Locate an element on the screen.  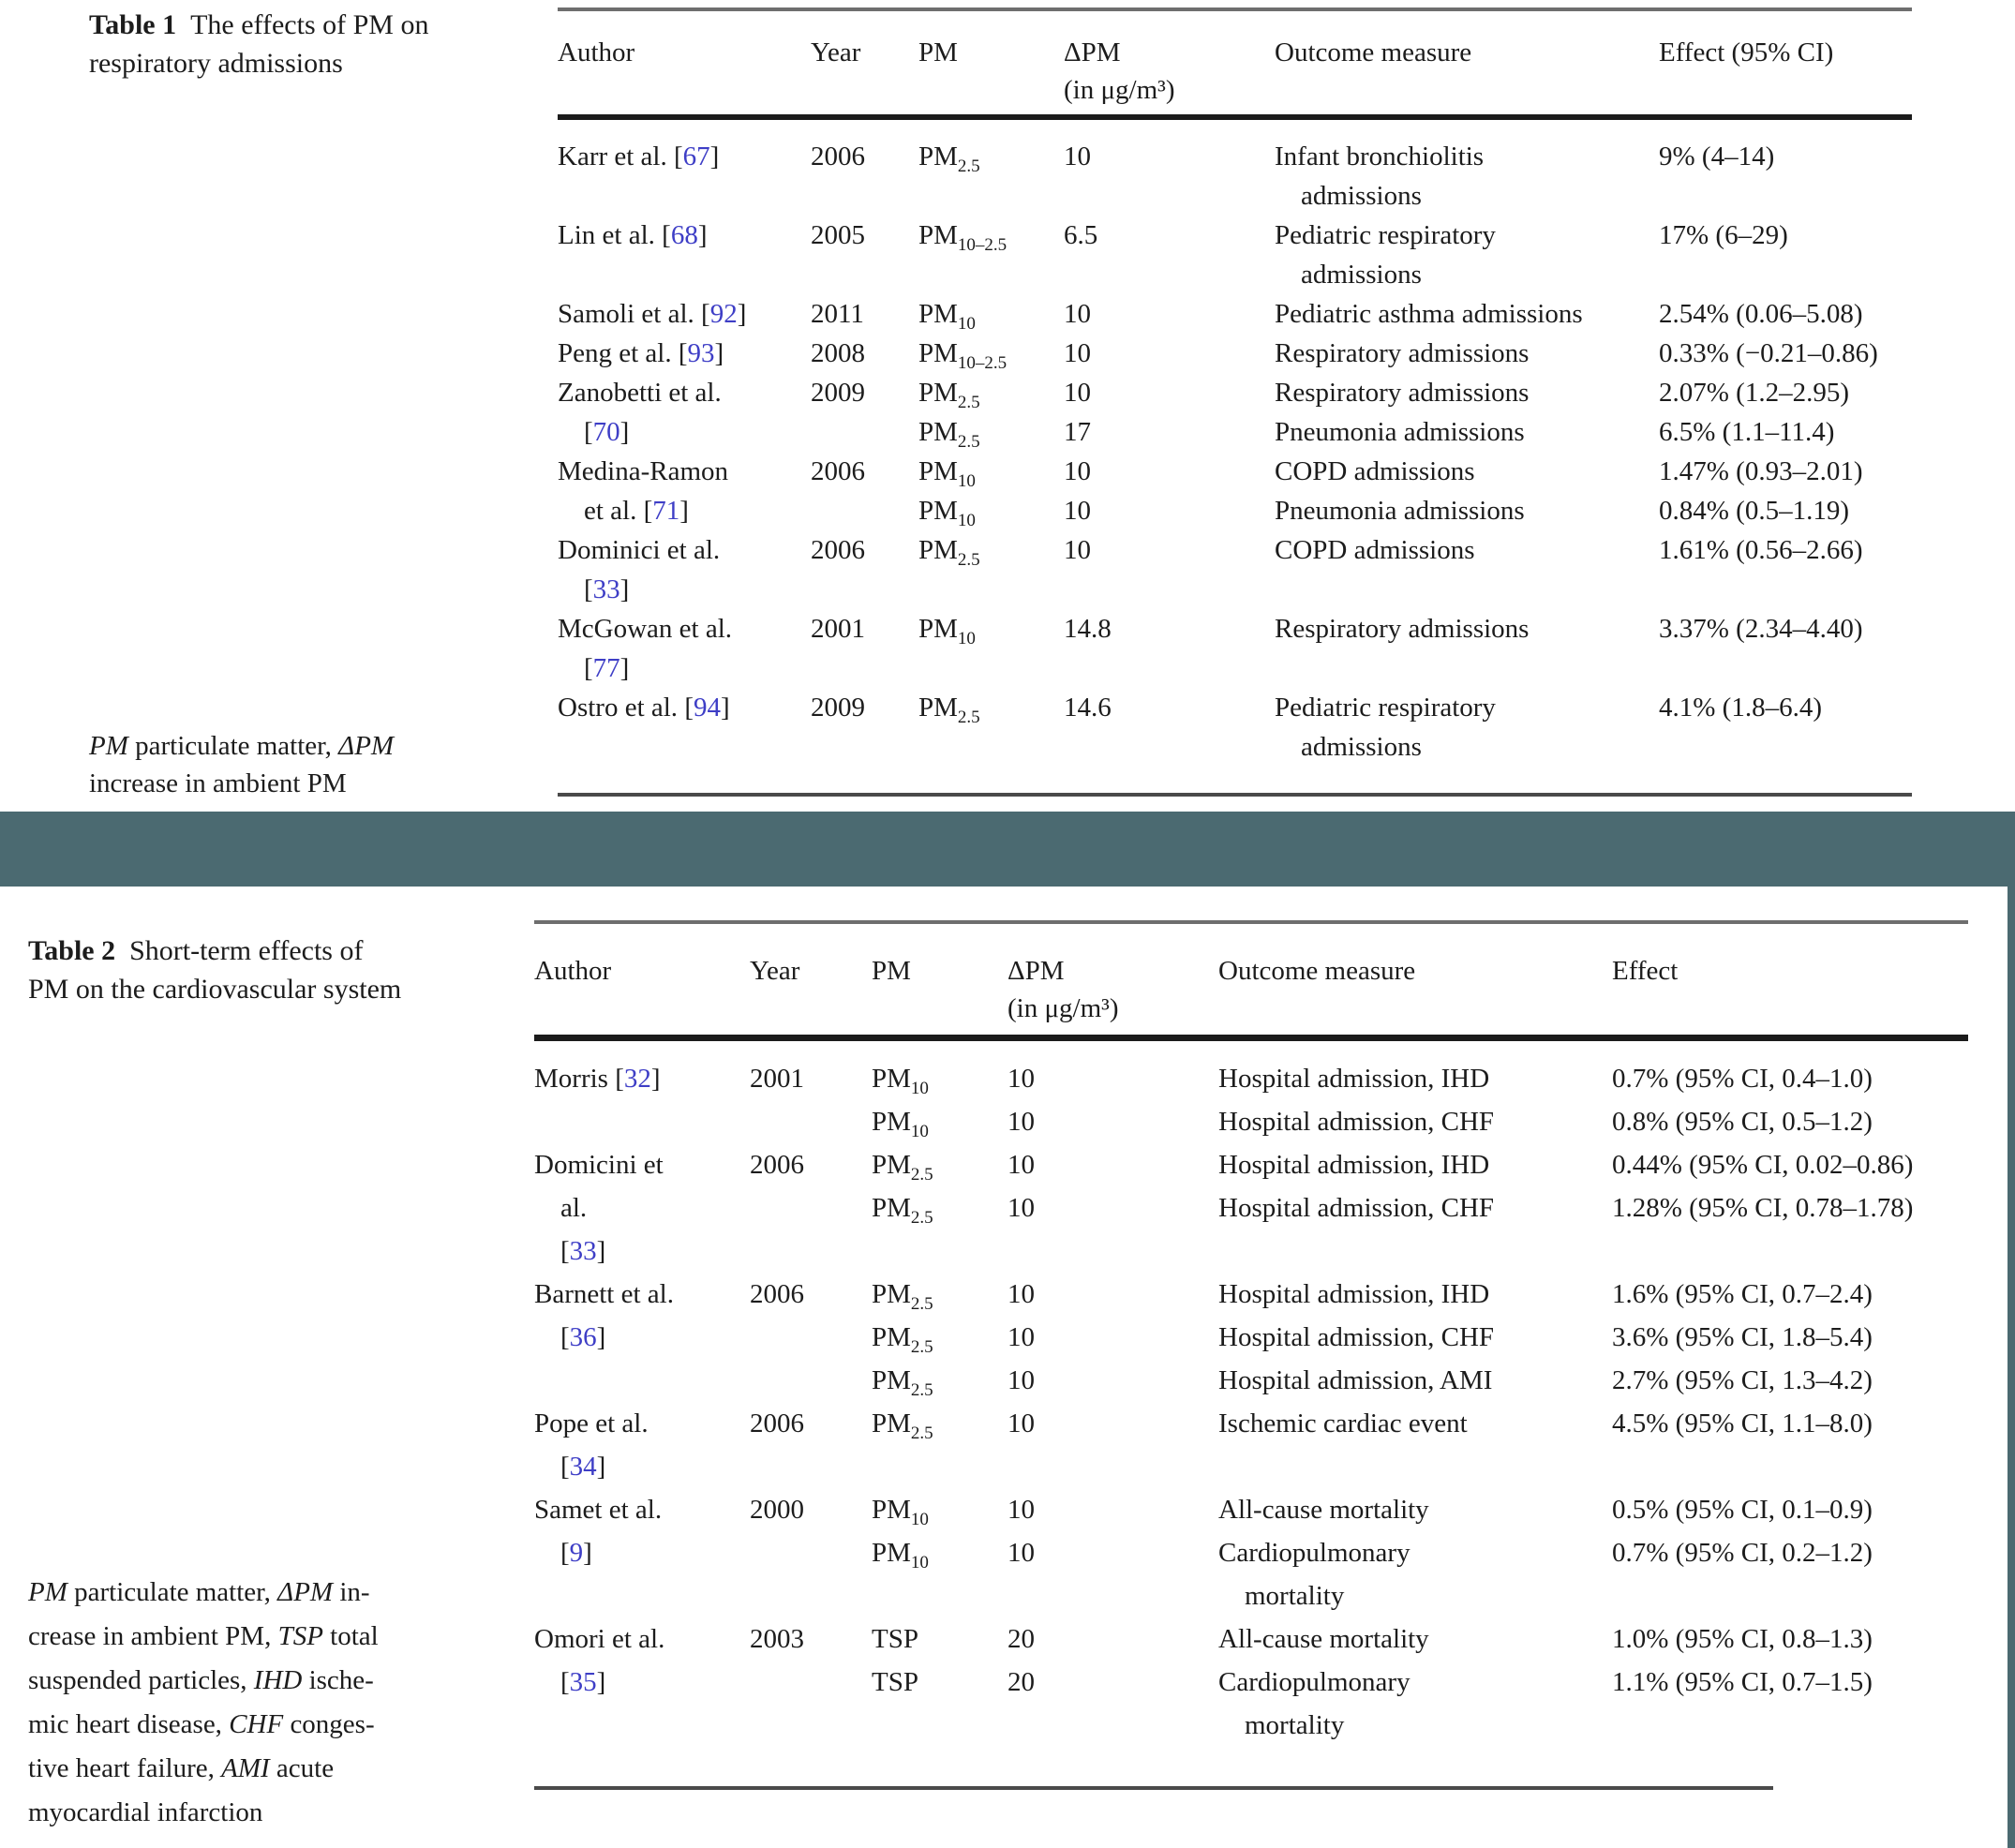
caption-text: respiratory admissions is located at coordinates (216, 63).